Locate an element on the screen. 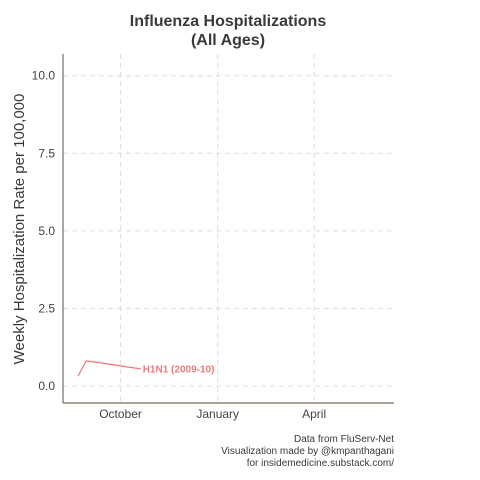 The height and width of the screenshot is (480, 480). y-tick-label: 0.0 is located at coordinates (46, 386).